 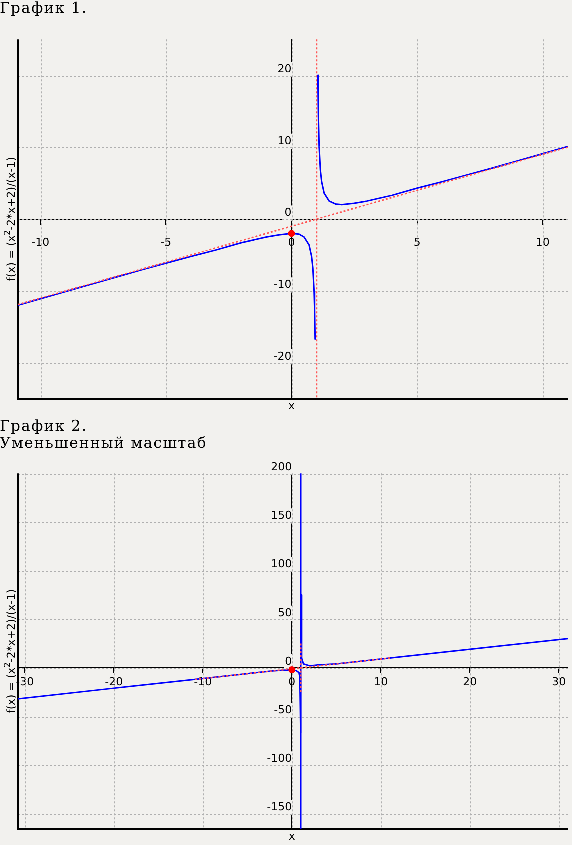 I want to click on y-tick-label: 10, so click(x=285, y=141).